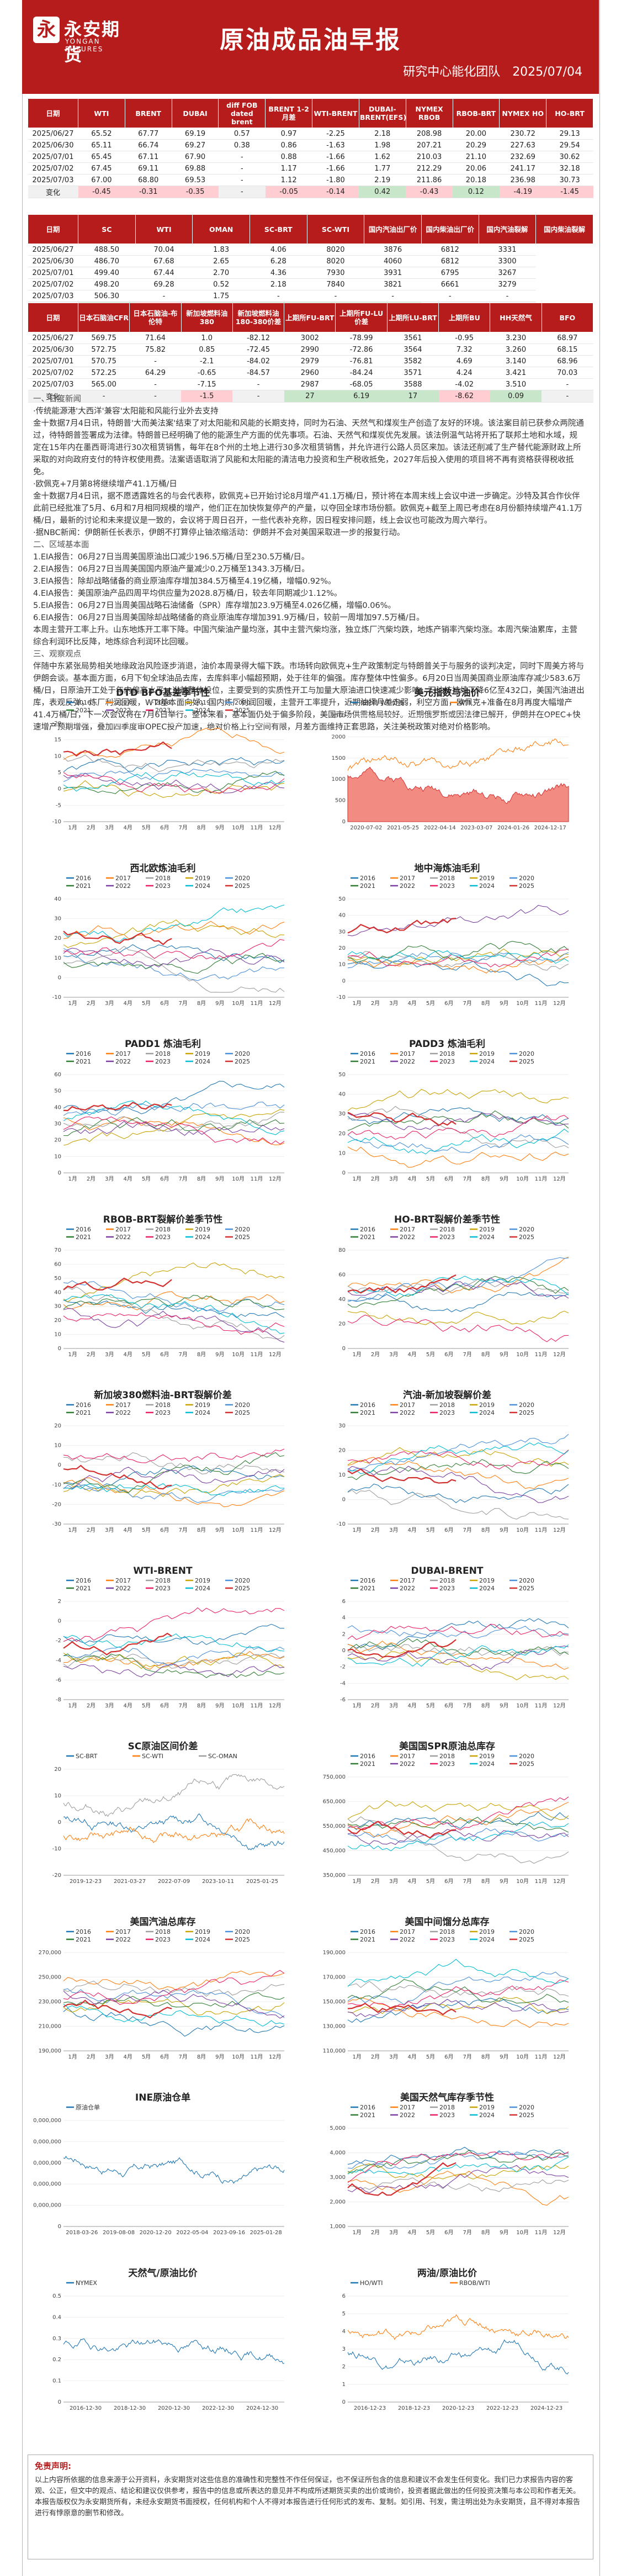 This screenshot has height=2576, width=621. What do you see at coordinates (458, 2408) in the screenshot?
I see `x-tick-label: 2020-12-23` at bounding box center [458, 2408].